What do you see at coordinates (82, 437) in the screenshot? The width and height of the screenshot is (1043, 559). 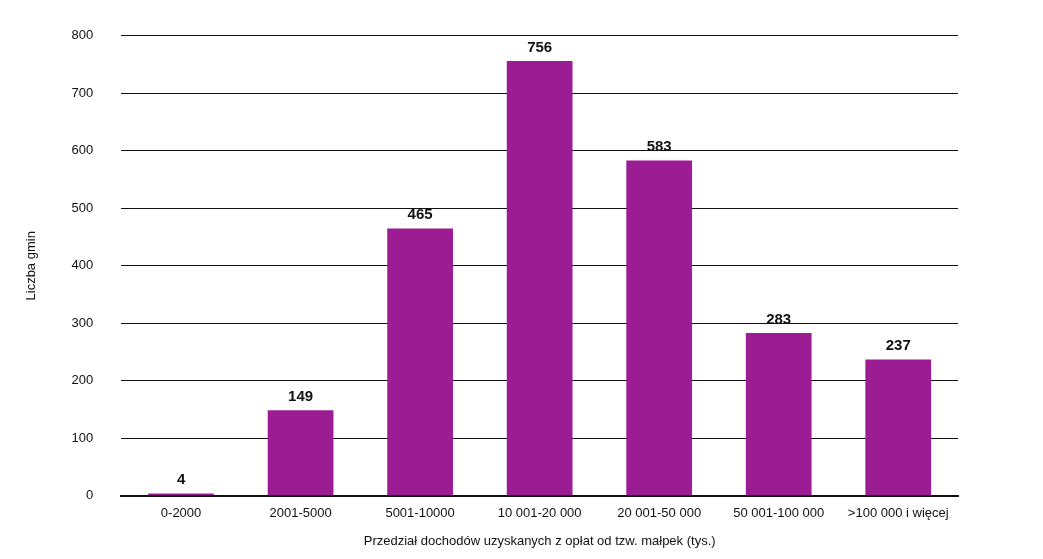 I see `y-tick-label: 100` at bounding box center [82, 437].